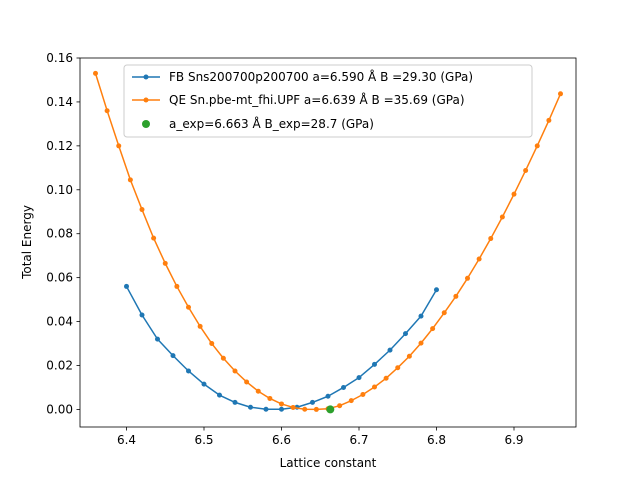 The height and width of the screenshot is (480, 640). I want to click on x-tick-label: 6.4, so click(126, 440).